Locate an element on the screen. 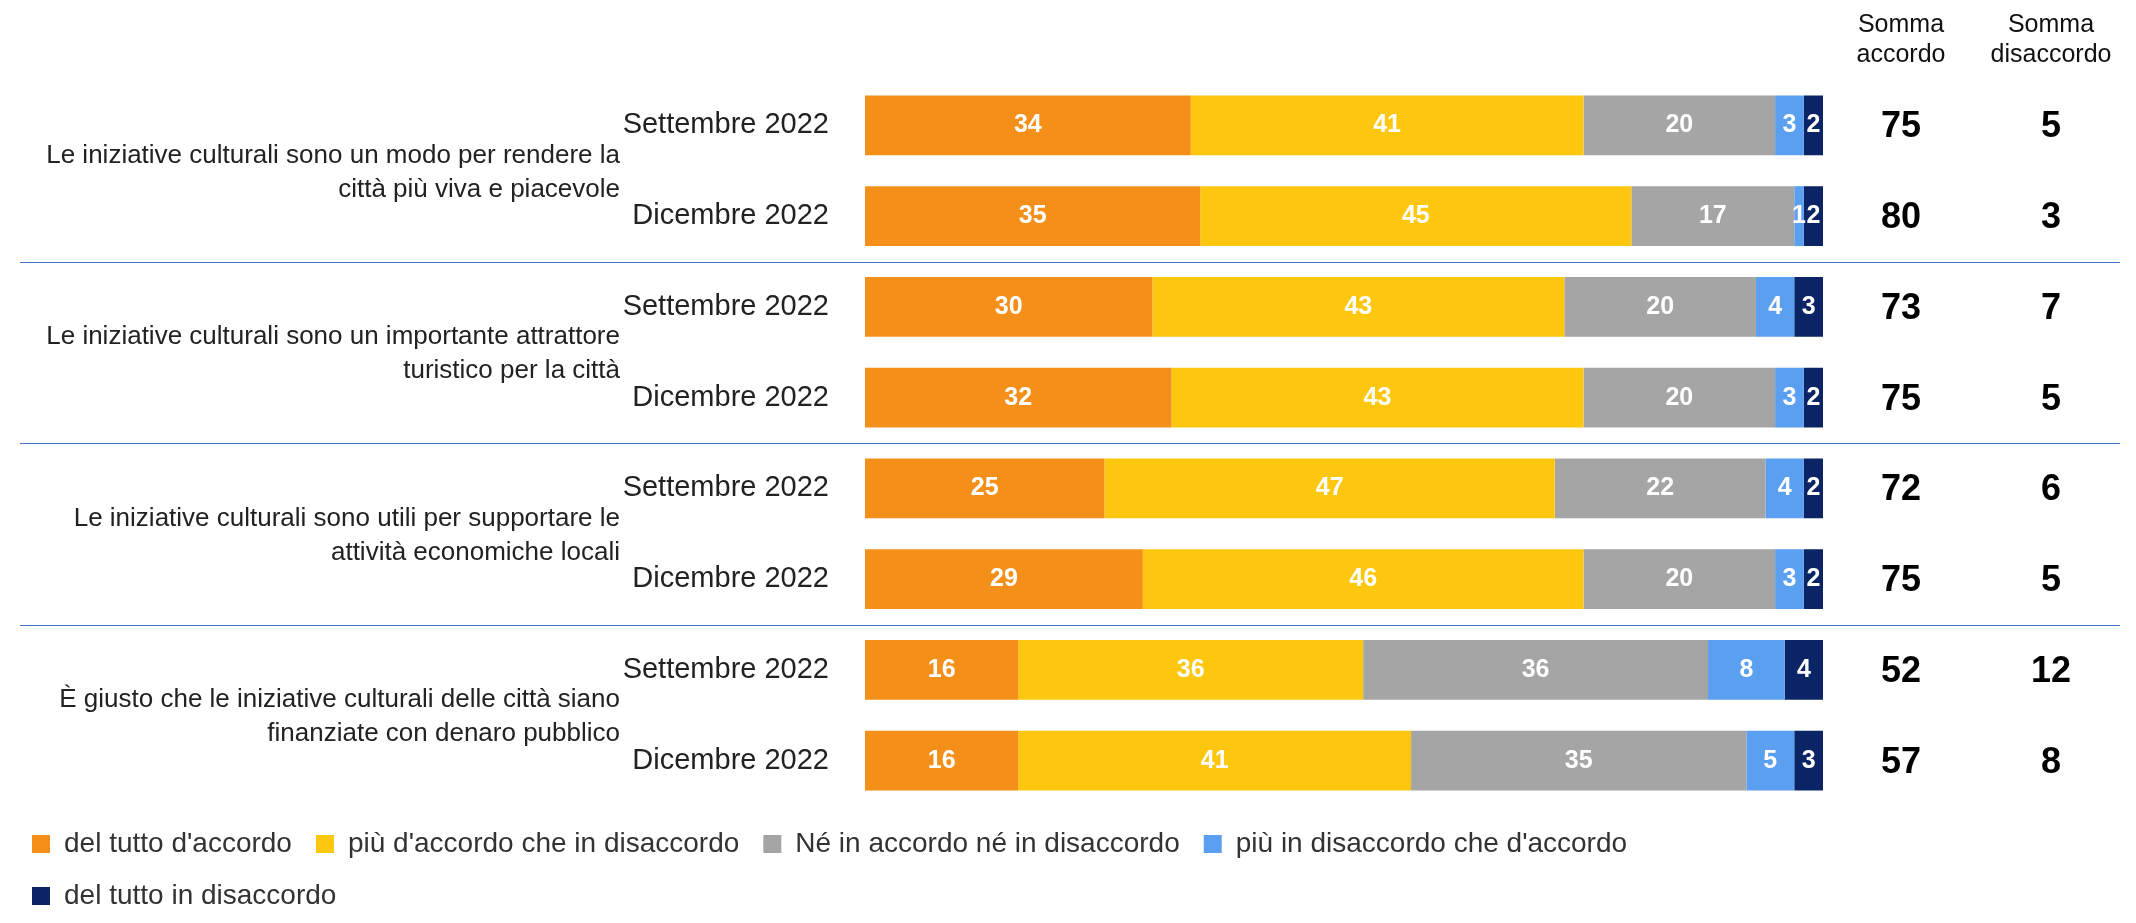 The image size is (2136, 923). text: 7 is located at coordinates (2051, 306).